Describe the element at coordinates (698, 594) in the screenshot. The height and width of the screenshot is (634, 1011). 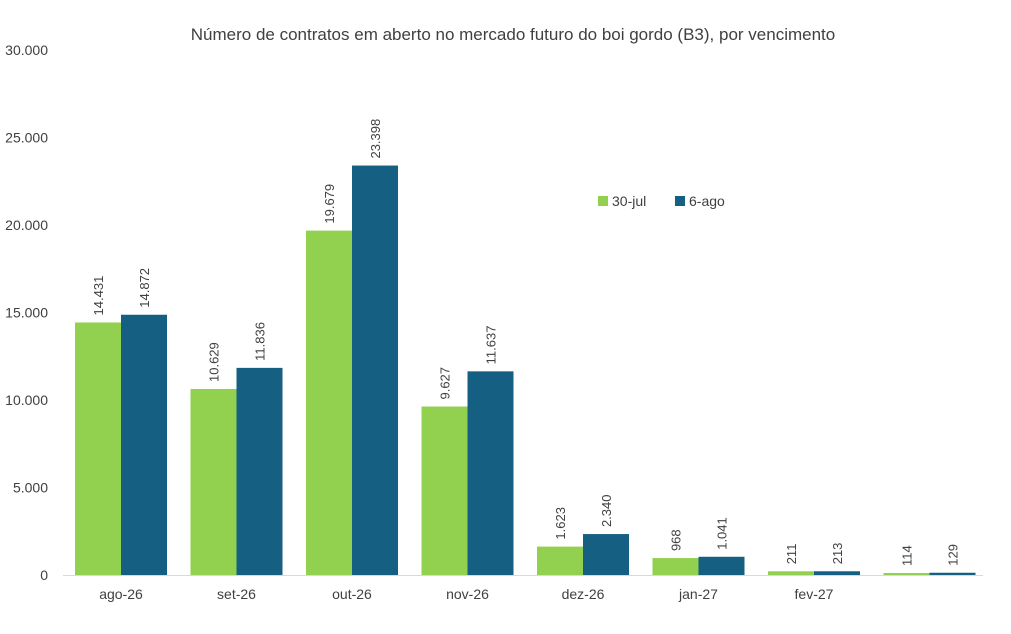
I see `x-tick-label: jan-27` at that location.